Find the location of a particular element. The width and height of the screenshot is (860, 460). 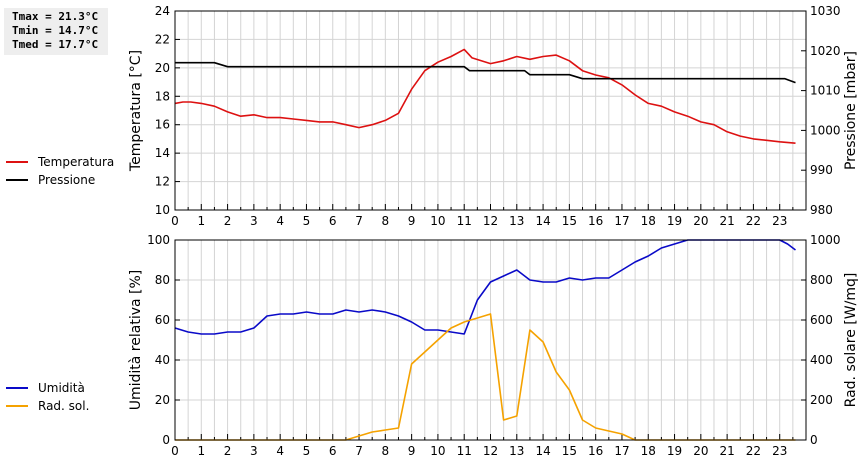

y2-tick-label: 1030 is located at coordinates (825, 11).